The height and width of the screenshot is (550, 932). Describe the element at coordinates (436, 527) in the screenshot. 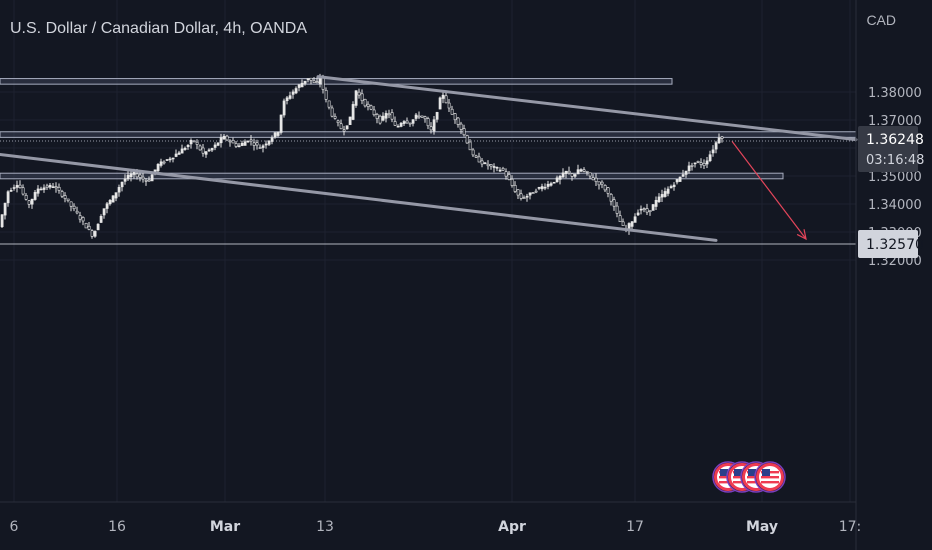

I see `time-axis: 6 16 Mar 13 Apr 17 May 17:` at that location.